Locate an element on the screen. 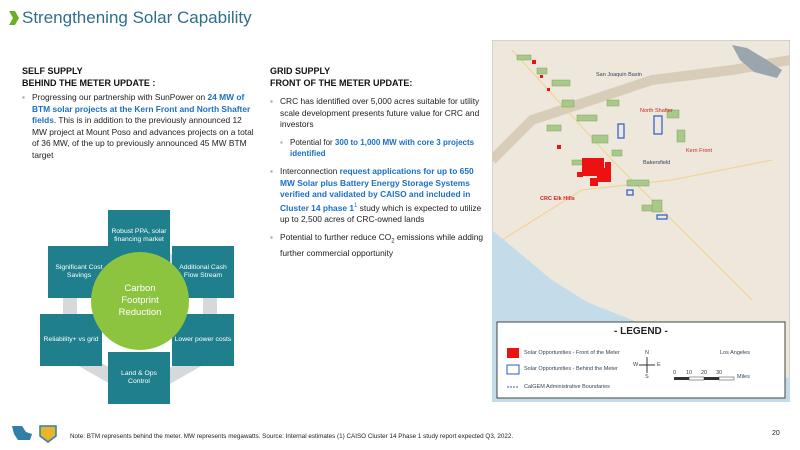  scale-label: 10 is located at coordinates (689, 373).